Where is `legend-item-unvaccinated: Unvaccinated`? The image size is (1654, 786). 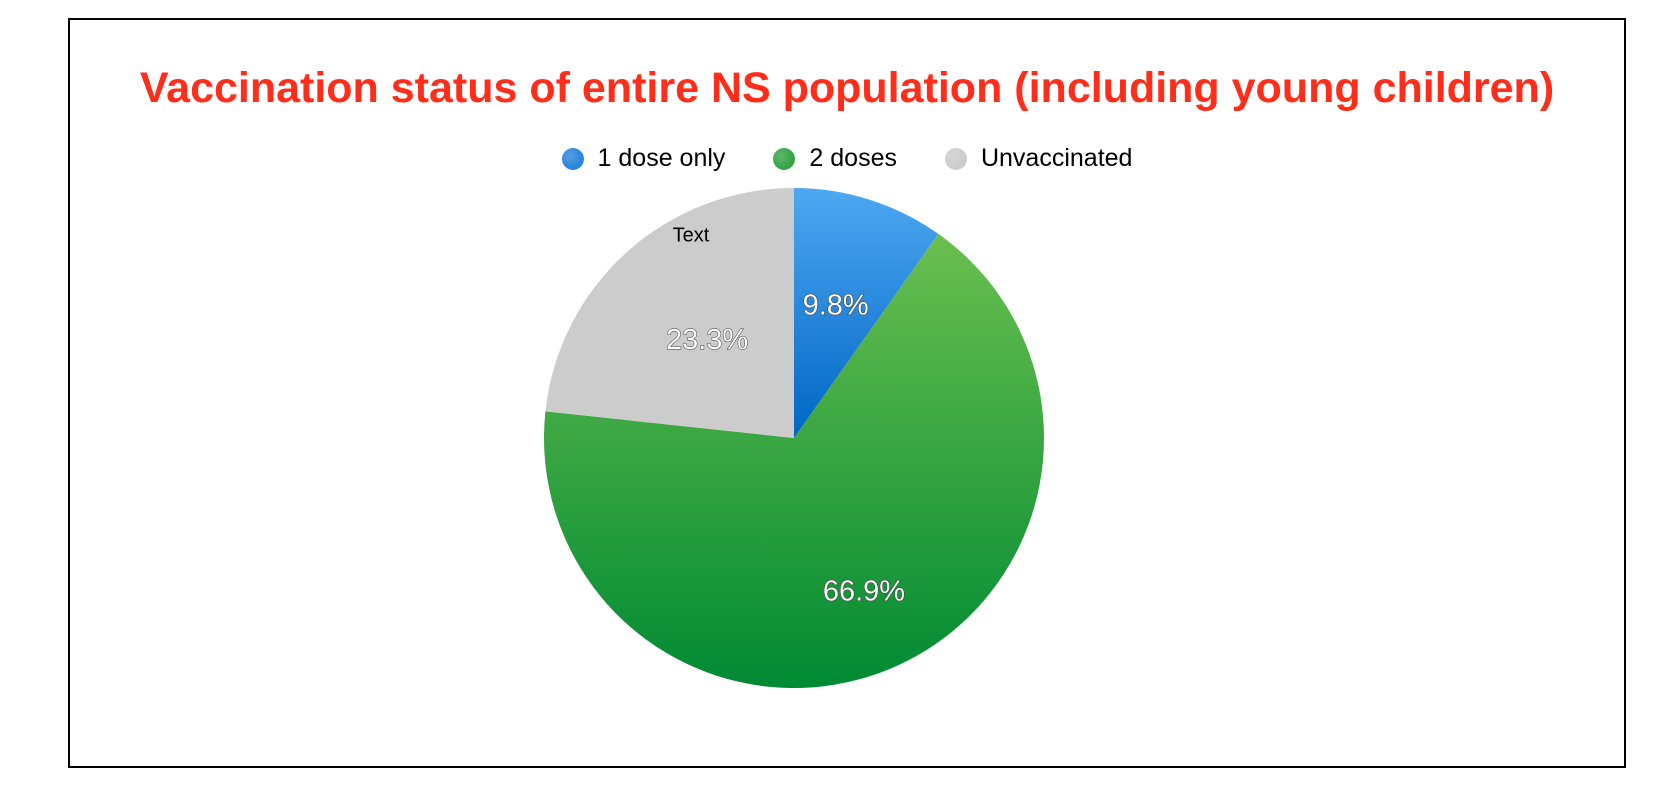 legend-item-unvaccinated: Unvaccinated is located at coordinates (1038, 158).